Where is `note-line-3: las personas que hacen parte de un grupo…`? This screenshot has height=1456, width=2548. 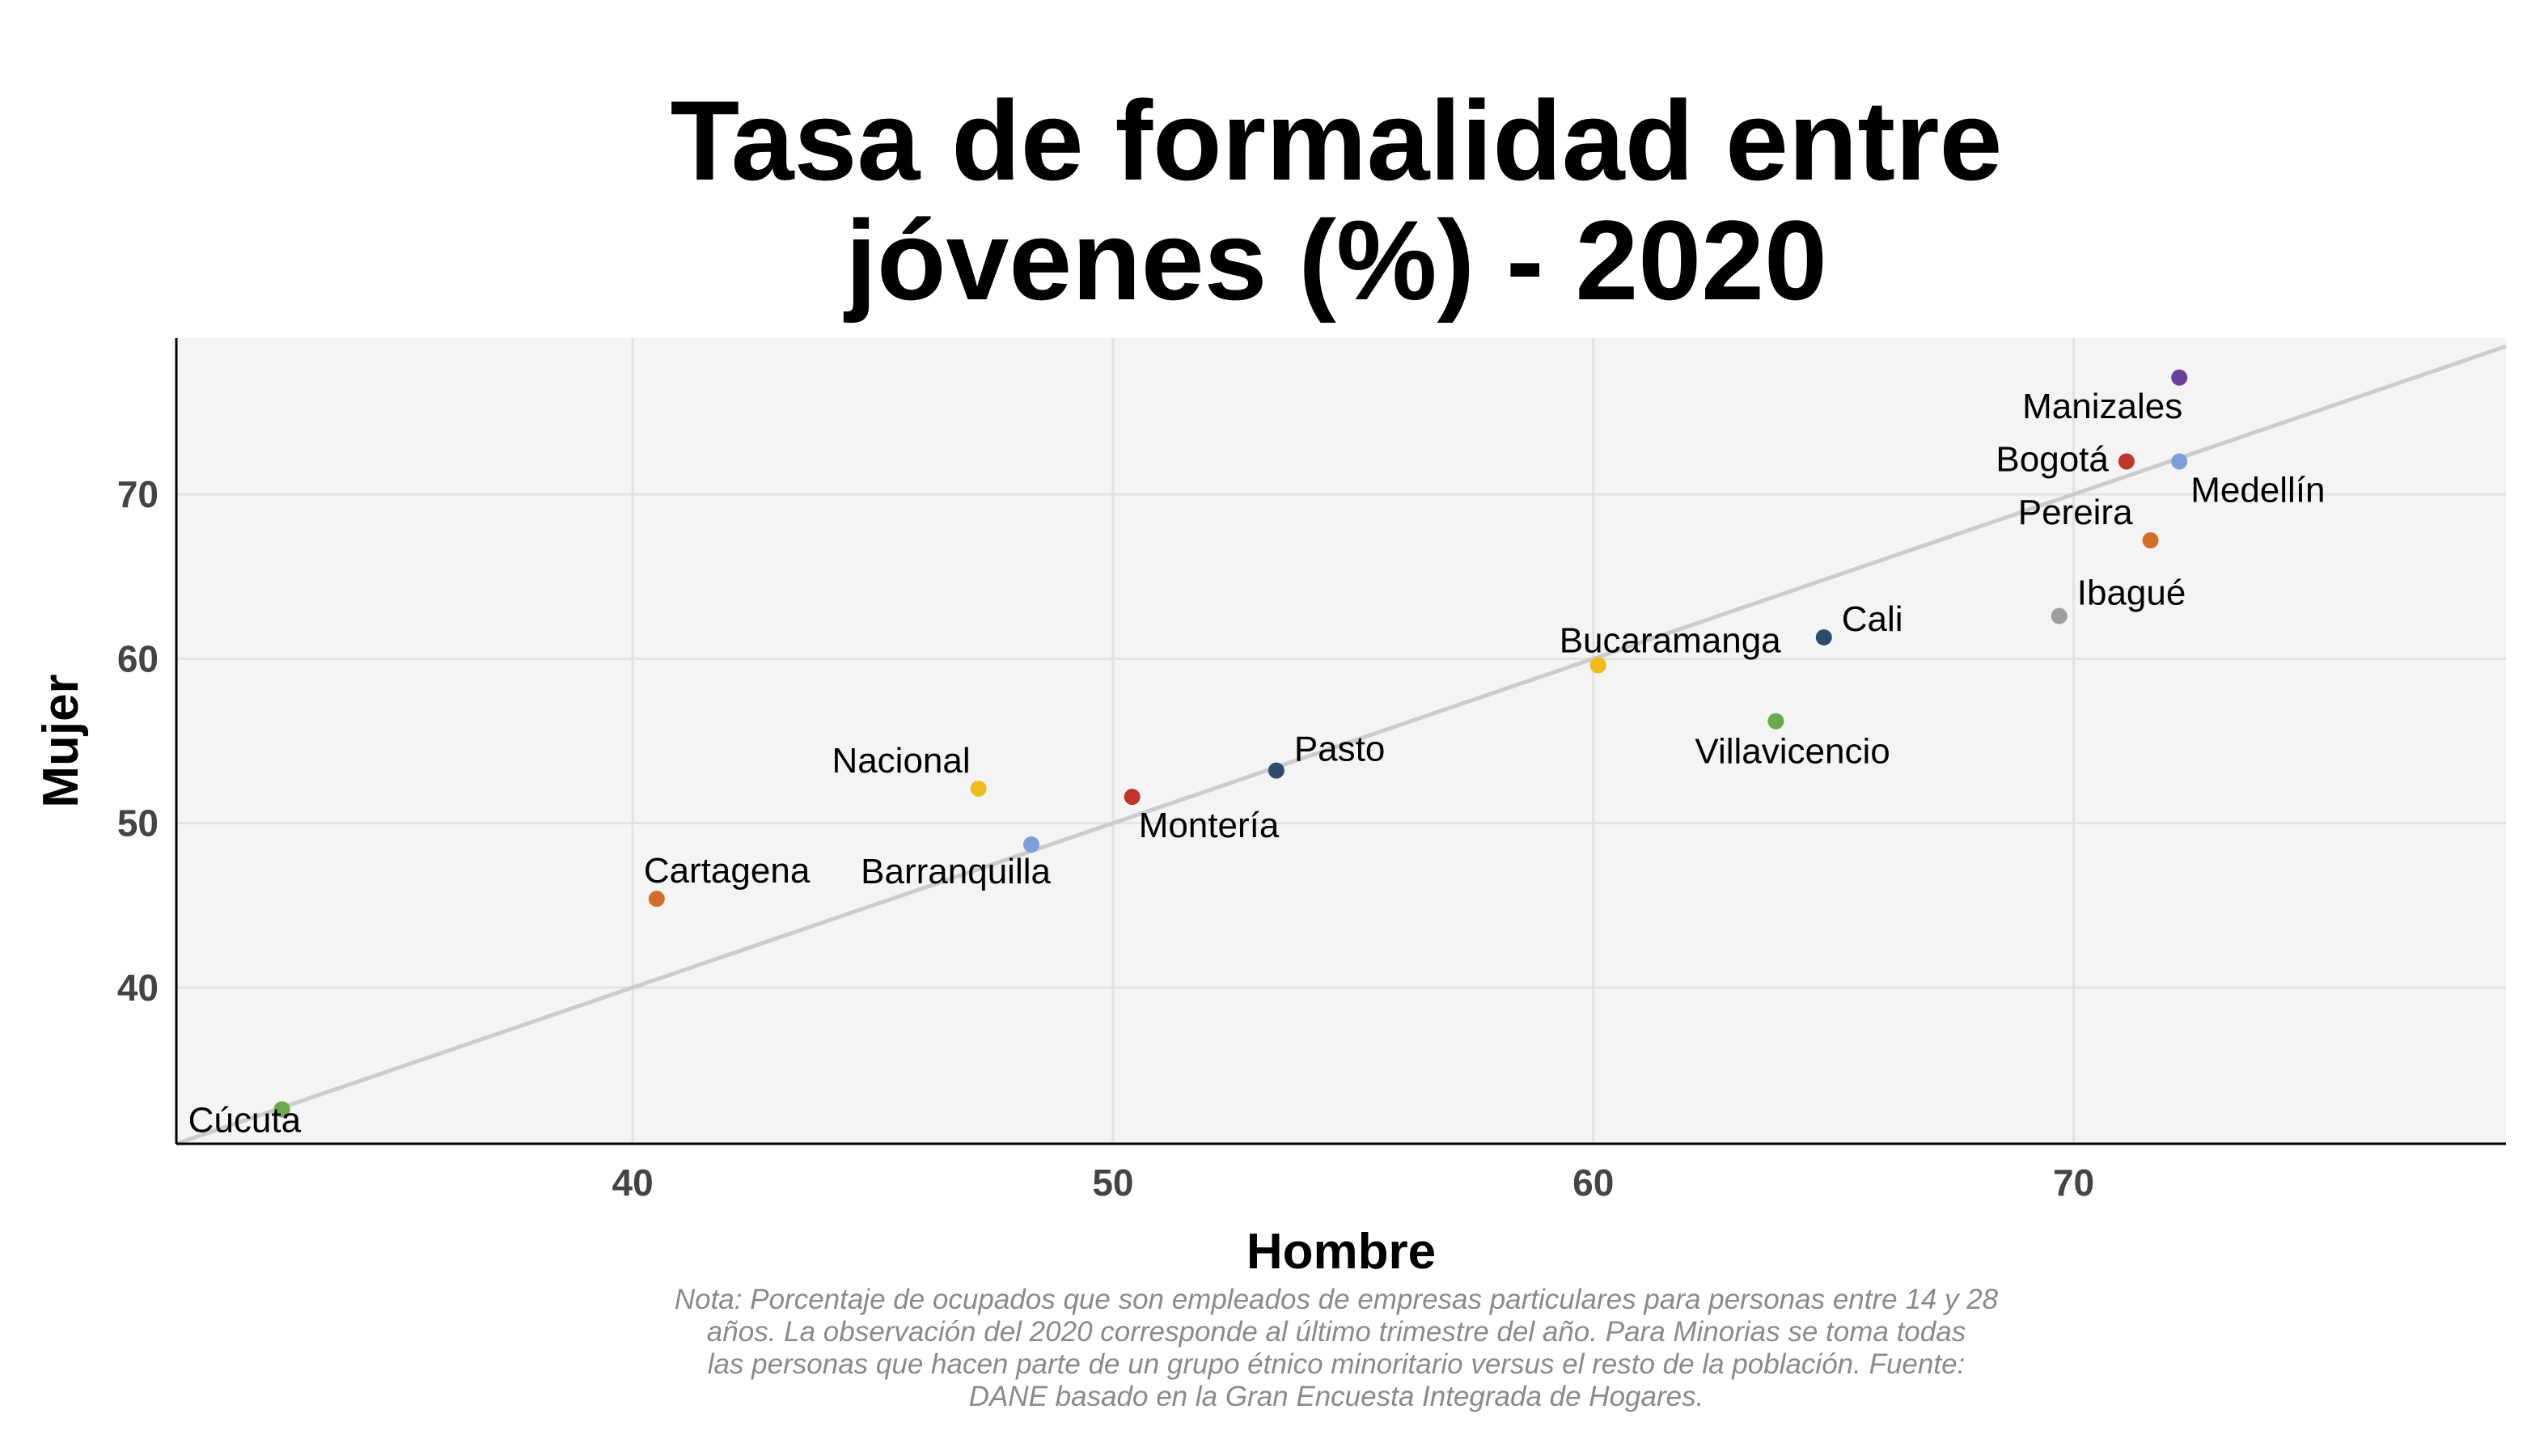 note-line-3: las personas que hacen parte de un grupo… is located at coordinates (1337, 1364).